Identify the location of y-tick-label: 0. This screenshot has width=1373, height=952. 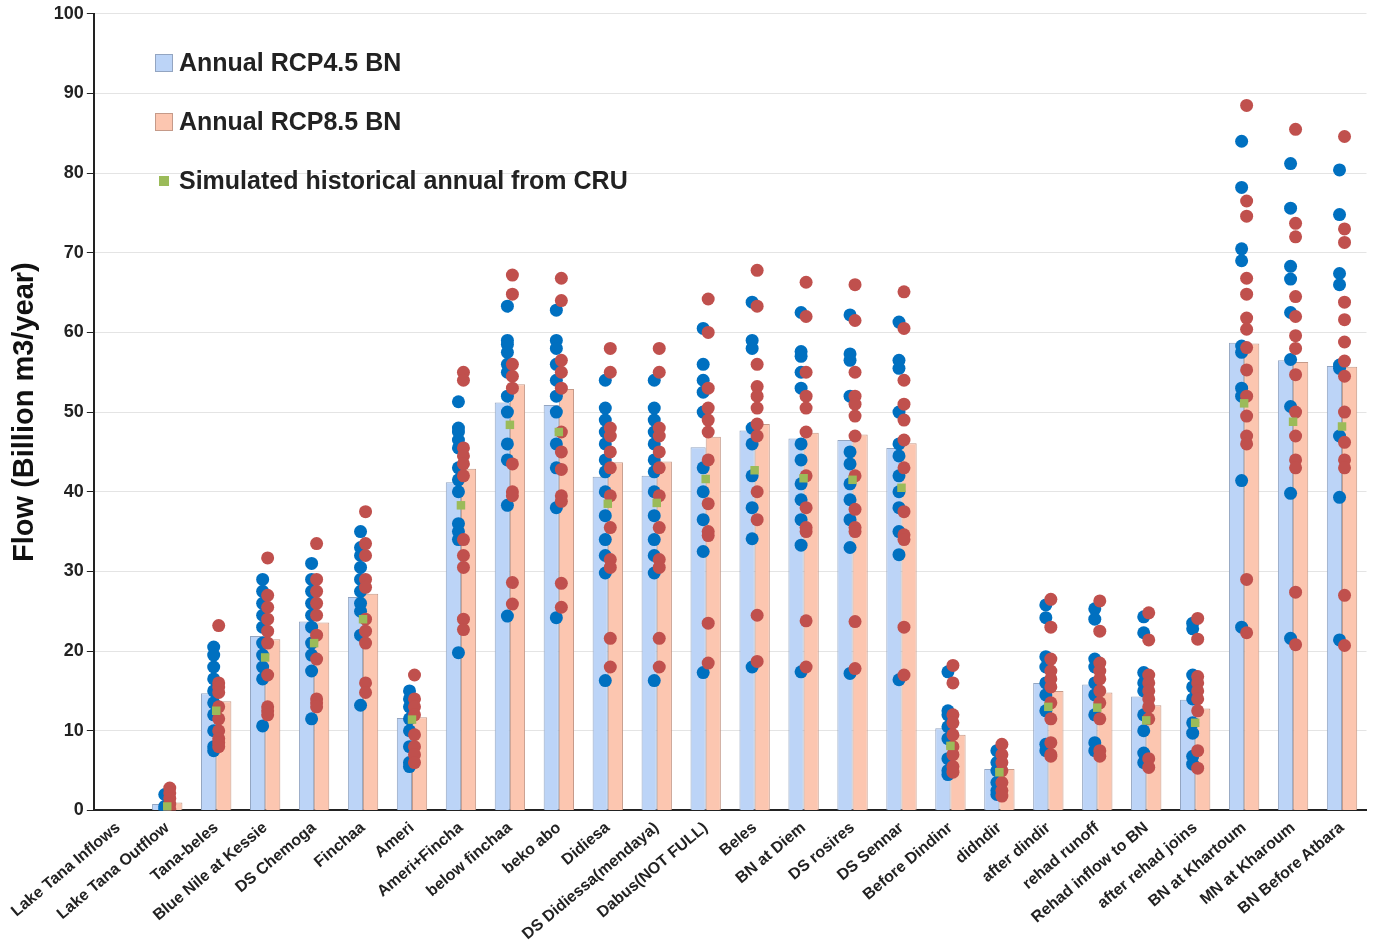
(78, 809).